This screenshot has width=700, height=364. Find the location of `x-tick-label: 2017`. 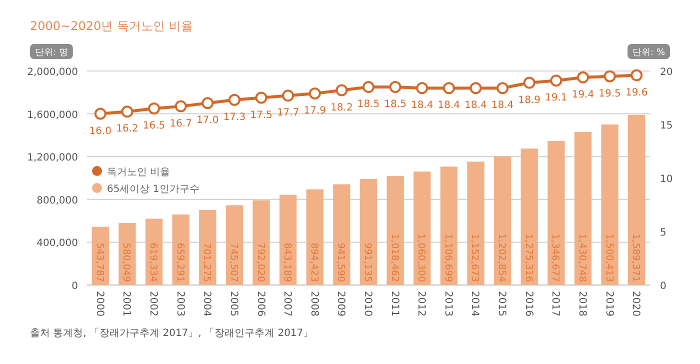

x-tick-label: 2017 is located at coordinates (555, 303).